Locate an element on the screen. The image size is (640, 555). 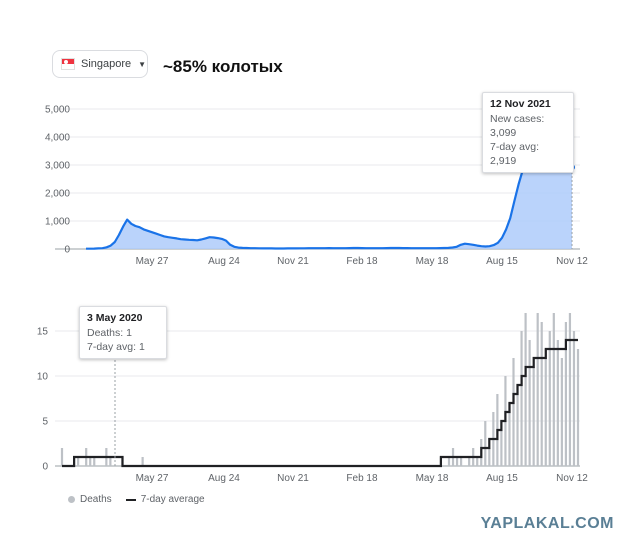
country-selector-label: Singapore is located at coordinates (106, 64).